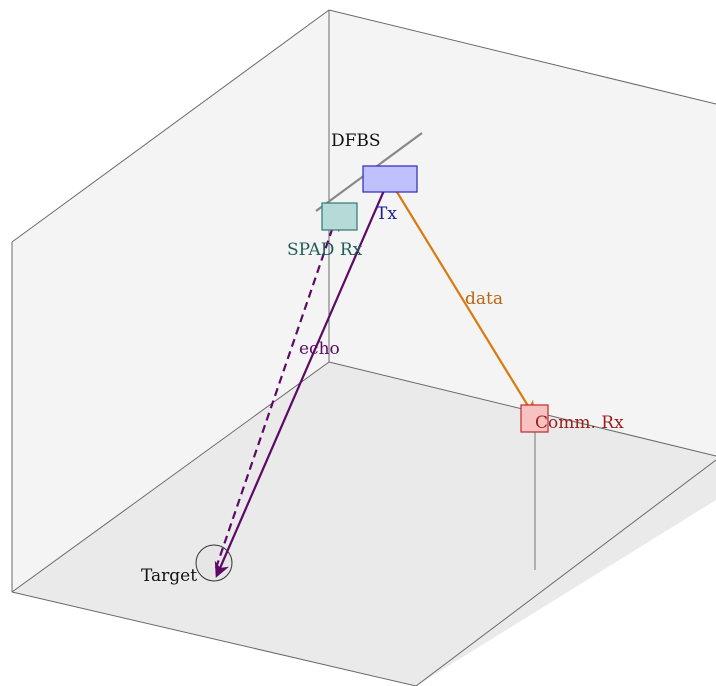 Image resolution: width=716 pixels, height=686 pixels. I want to click on data-link-arrow, so click(461, 297).